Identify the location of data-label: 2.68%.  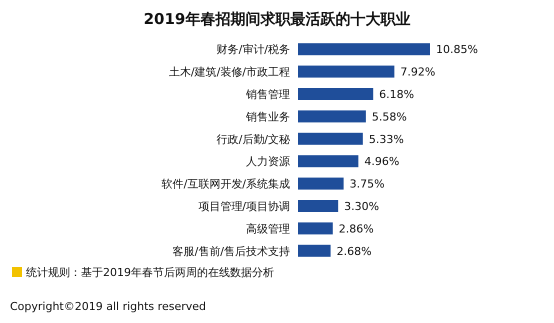
(354, 251).